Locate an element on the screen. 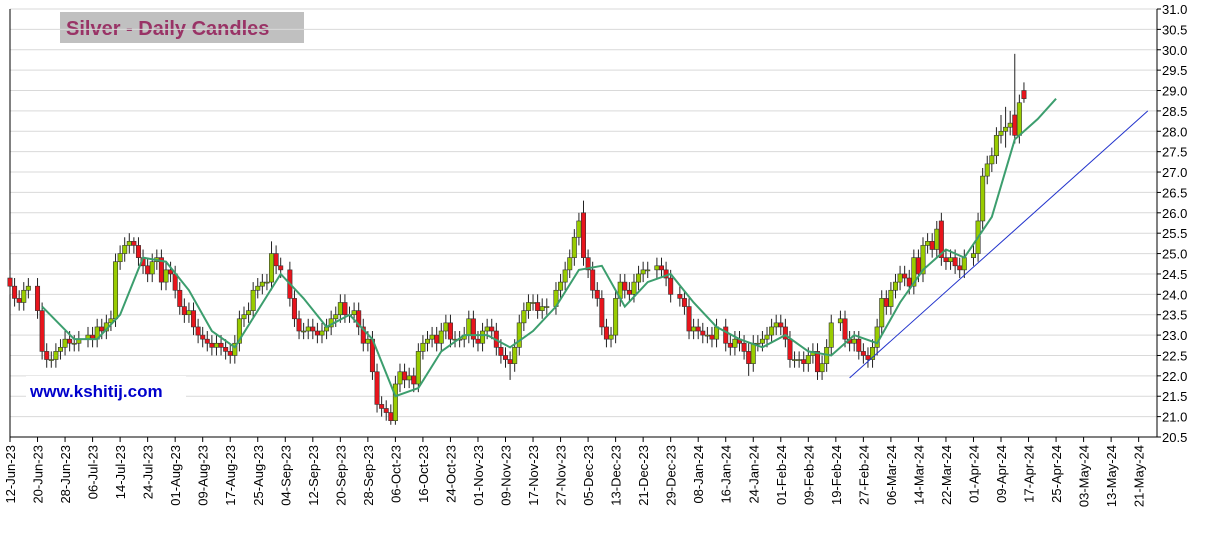 This screenshot has width=1212, height=534. y-tick-label: 22.0 is located at coordinates (1174, 376).